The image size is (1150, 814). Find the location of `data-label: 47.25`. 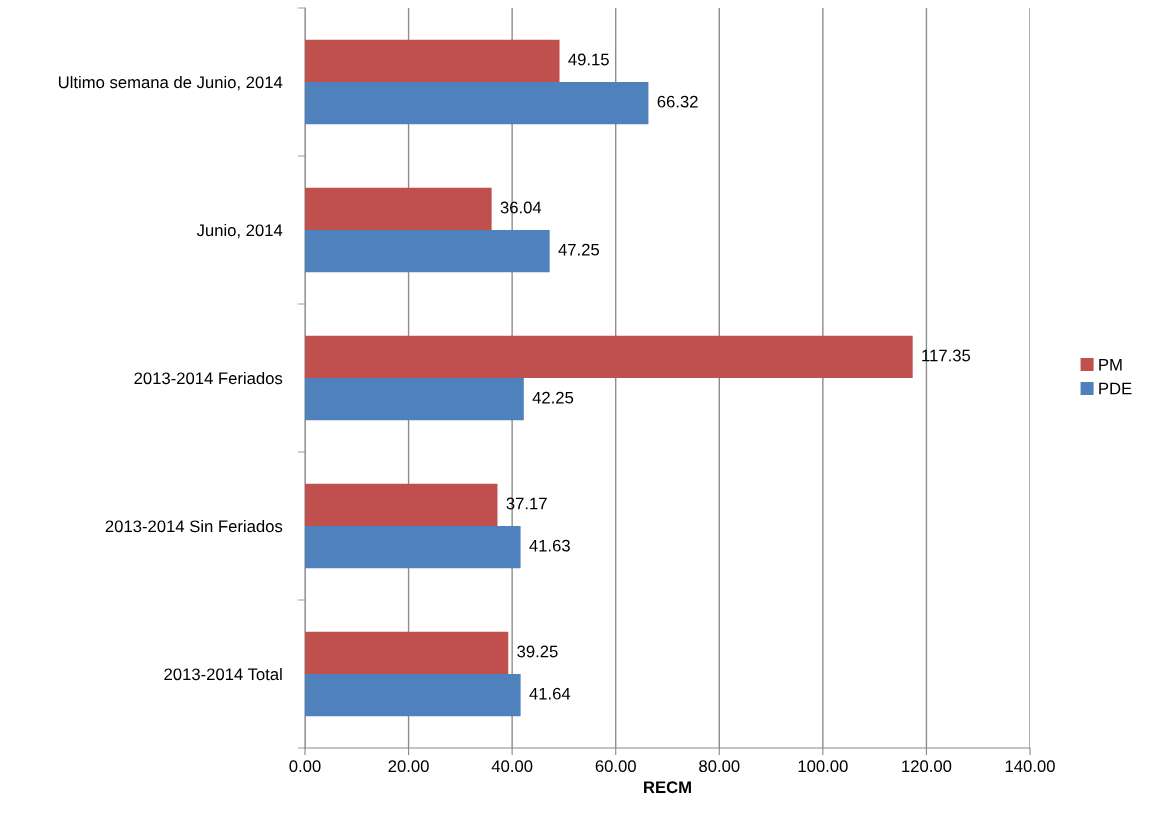

data-label: 47.25 is located at coordinates (579, 249).